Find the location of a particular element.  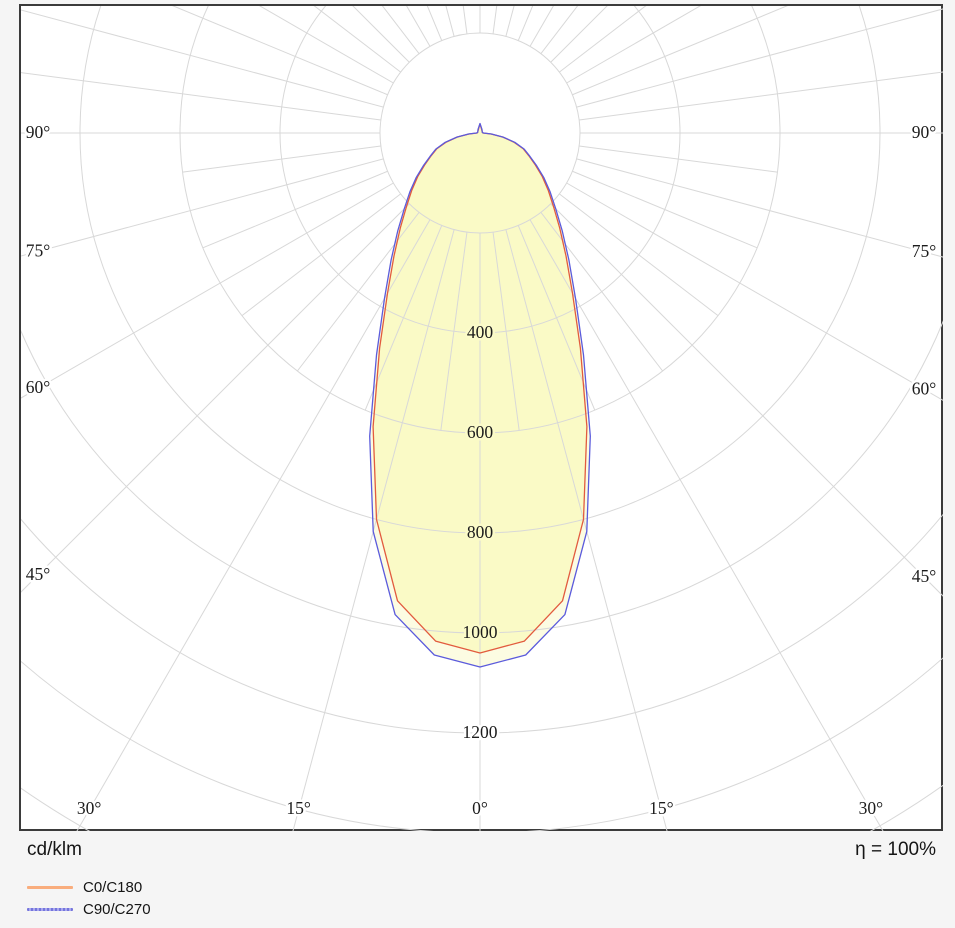

legend-row-c0: C0/C180 is located at coordinates (89, 887).